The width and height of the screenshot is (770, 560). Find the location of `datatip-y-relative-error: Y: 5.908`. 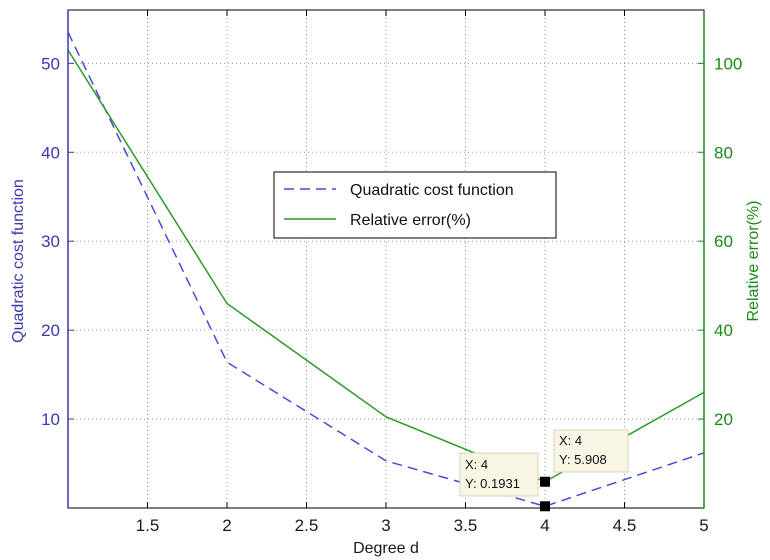

datatip-y-relative-error: Y: 5.908 is located at coordinates (583, 459).